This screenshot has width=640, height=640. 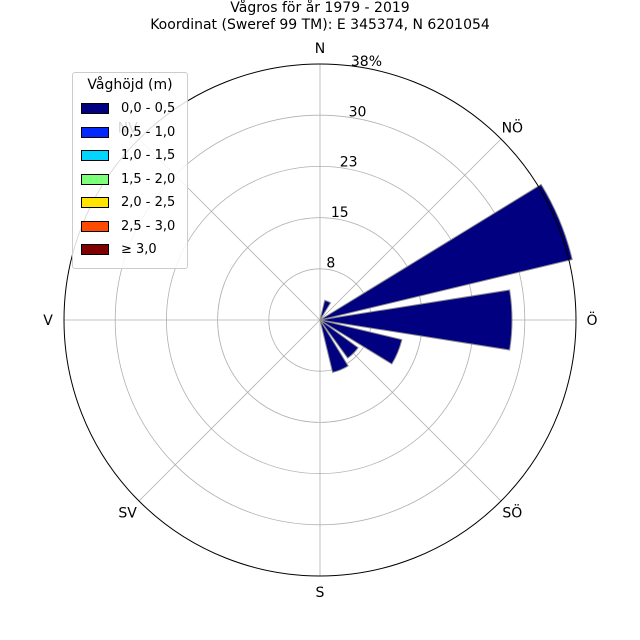 I want to click on legend-entry: 2,5 - 3,0, so click(x=130, y=227).